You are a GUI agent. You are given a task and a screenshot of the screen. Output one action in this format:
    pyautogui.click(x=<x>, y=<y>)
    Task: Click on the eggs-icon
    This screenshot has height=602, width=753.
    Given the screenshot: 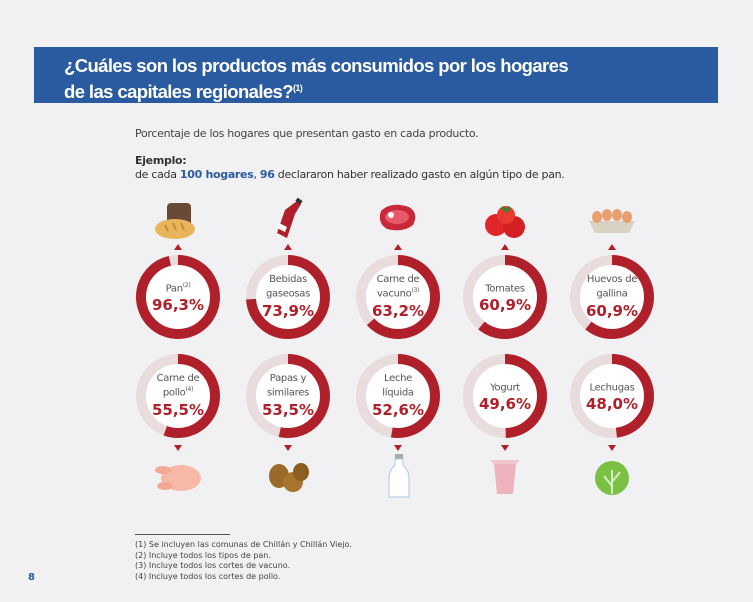 What is the action you would take?
    pyautogui.click(x=612, y=220)
    